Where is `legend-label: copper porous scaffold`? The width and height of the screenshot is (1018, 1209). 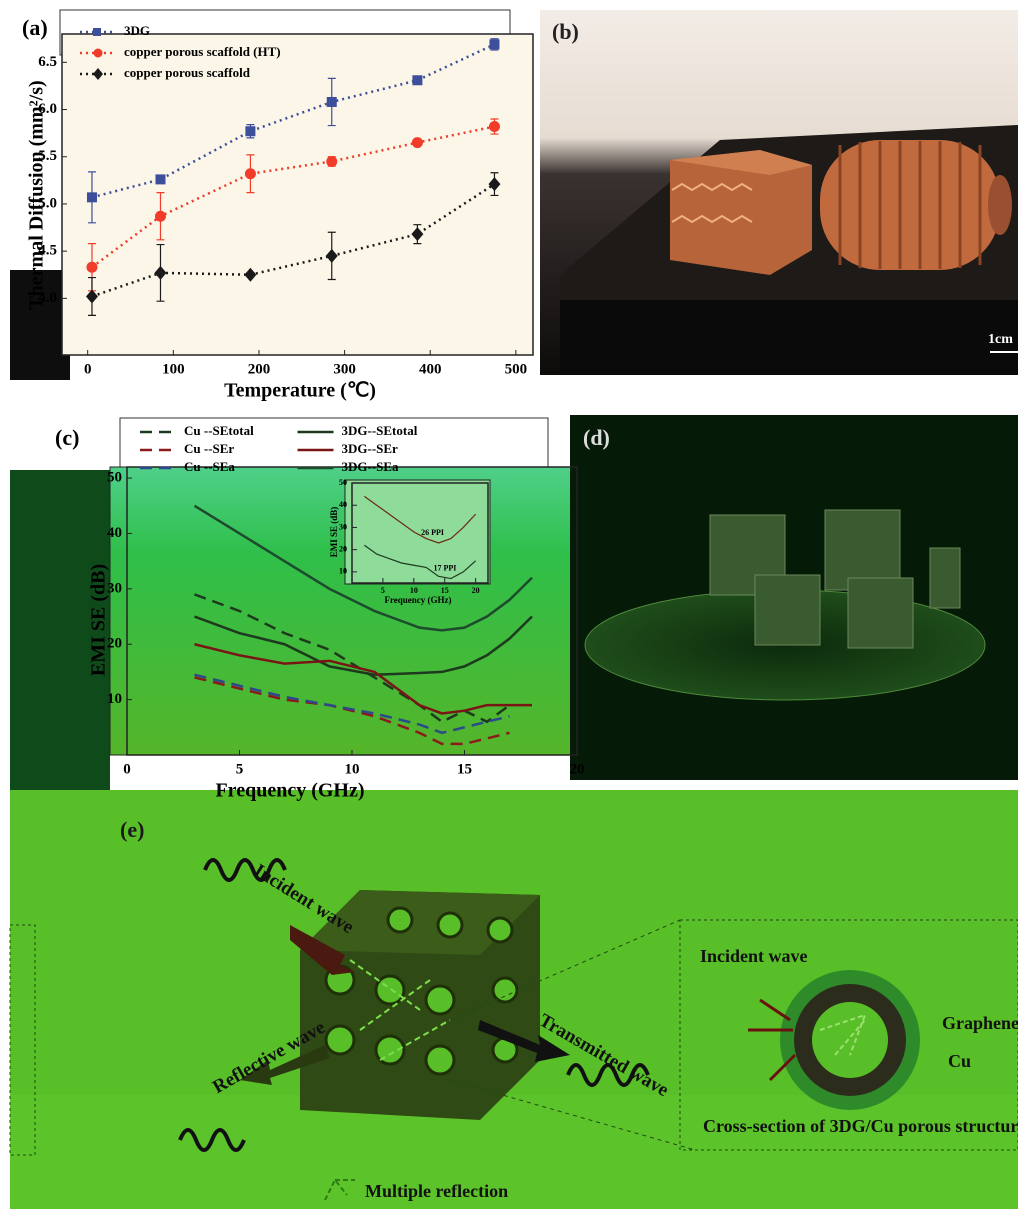 legend-label: copper porous scaffold is located at coordinates (187, 72).